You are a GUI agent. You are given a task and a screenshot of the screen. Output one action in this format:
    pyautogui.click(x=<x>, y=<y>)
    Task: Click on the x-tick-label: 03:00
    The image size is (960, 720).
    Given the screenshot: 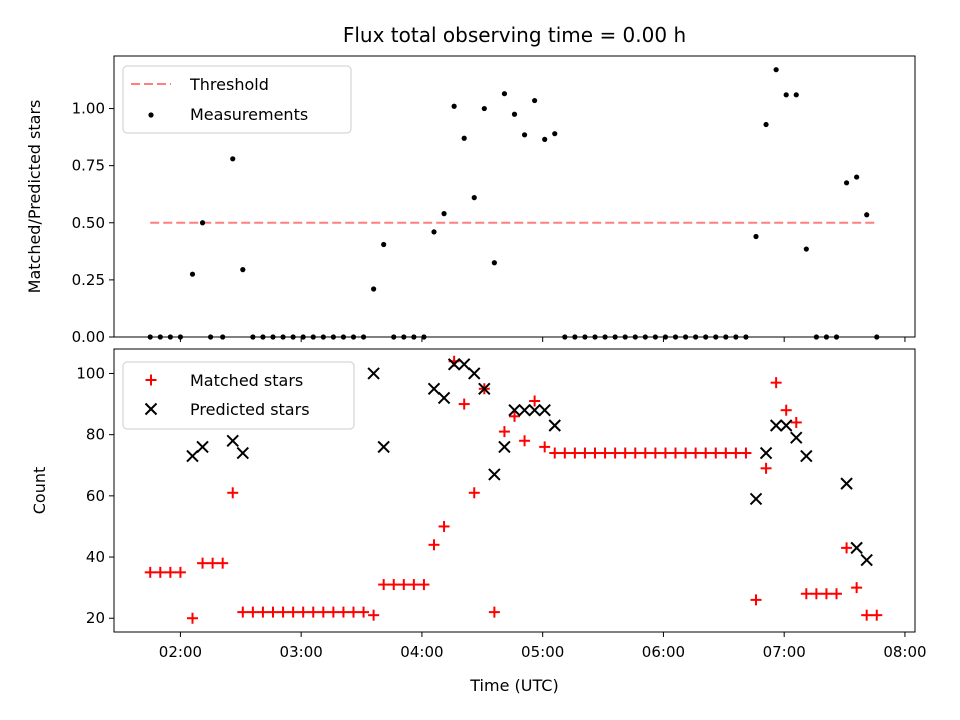 What is the action you would take?
    pyautogui.click(x=301, y=652)
    